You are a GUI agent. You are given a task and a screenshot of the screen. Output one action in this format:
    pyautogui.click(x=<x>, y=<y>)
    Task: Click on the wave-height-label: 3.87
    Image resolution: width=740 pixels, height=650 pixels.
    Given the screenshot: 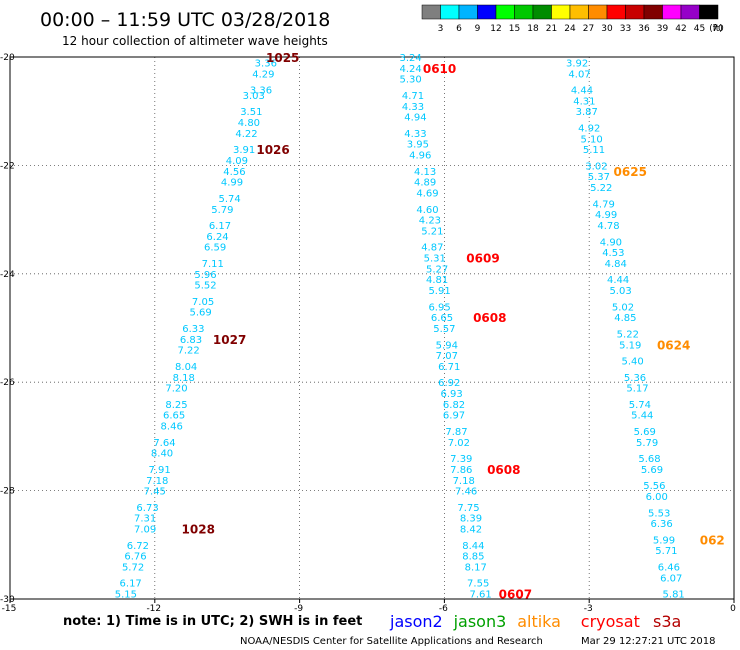 What is the action you would take?
    pyautogui.click(x=587, y=112)
    